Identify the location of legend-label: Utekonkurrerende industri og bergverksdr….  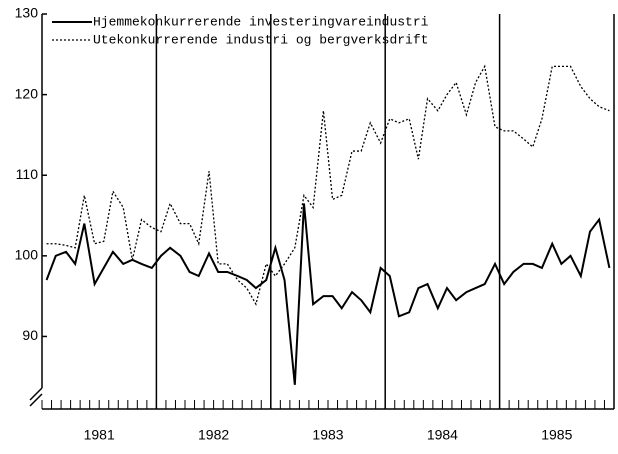
(260, 39).